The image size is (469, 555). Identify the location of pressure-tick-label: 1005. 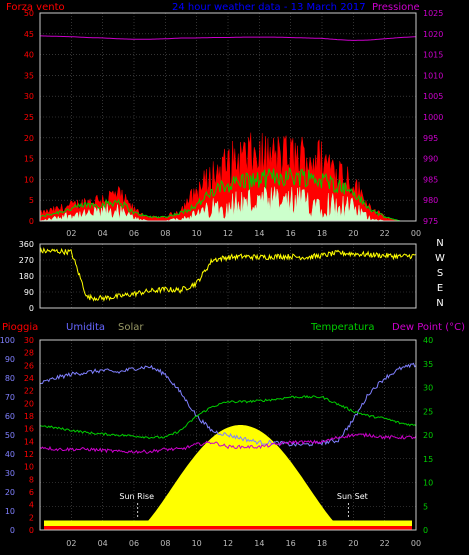
(433, 96).